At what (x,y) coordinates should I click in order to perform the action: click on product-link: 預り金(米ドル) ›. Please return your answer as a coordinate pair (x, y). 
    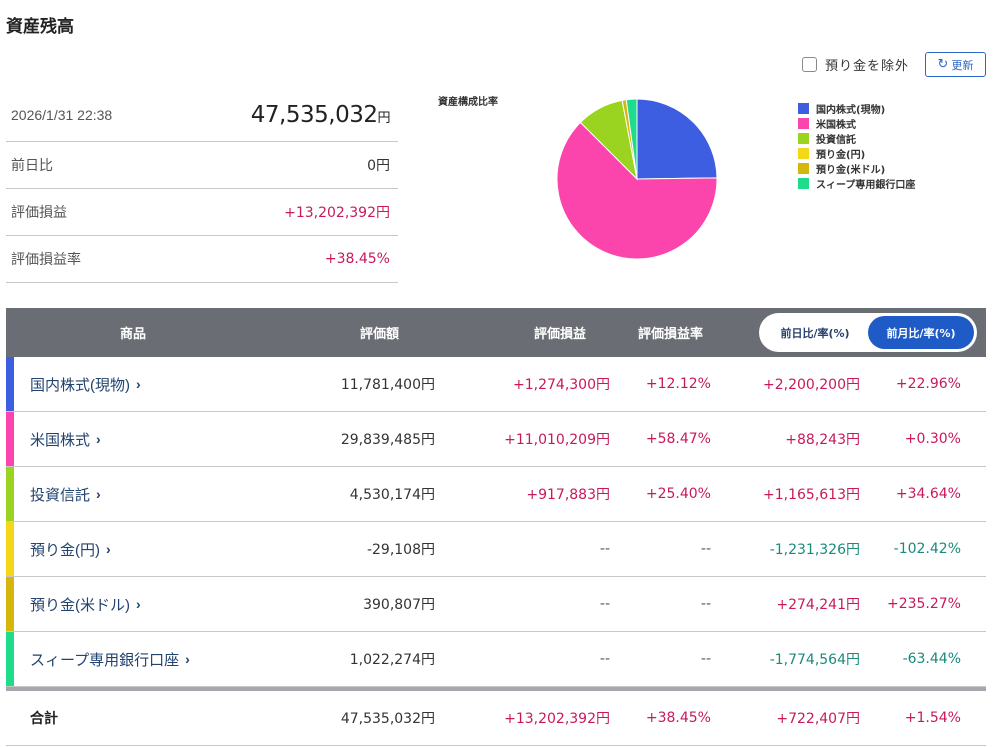
    Looking at the image, I should click on (85, 604).